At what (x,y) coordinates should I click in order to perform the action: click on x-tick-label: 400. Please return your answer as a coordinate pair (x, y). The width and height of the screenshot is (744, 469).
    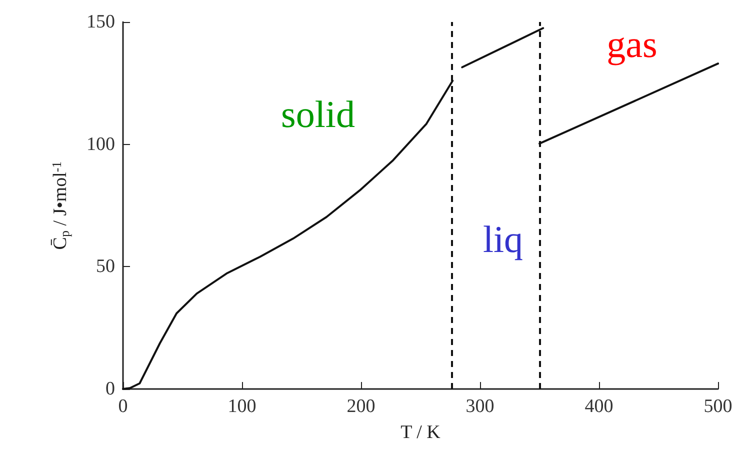
    Looking at the image, I should click on (599, 406).